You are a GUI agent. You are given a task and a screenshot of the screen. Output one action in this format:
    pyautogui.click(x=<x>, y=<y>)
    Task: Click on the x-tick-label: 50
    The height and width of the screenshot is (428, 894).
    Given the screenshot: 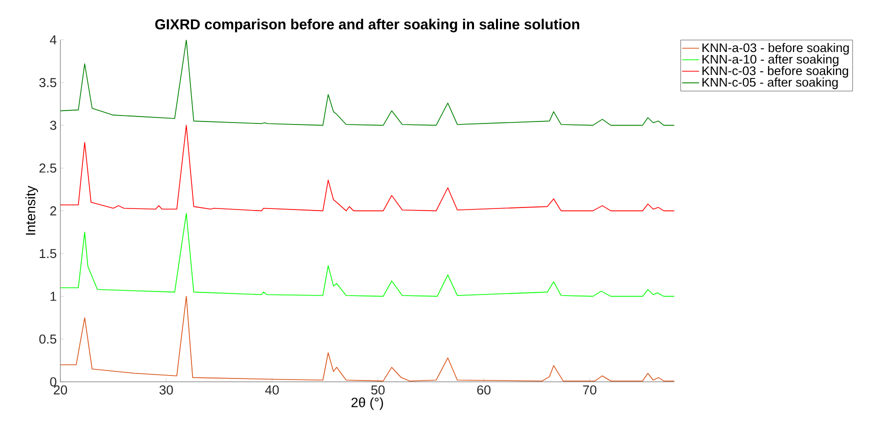 What is the action you would take?
    pyautogui.click(x=378, y=390)
    